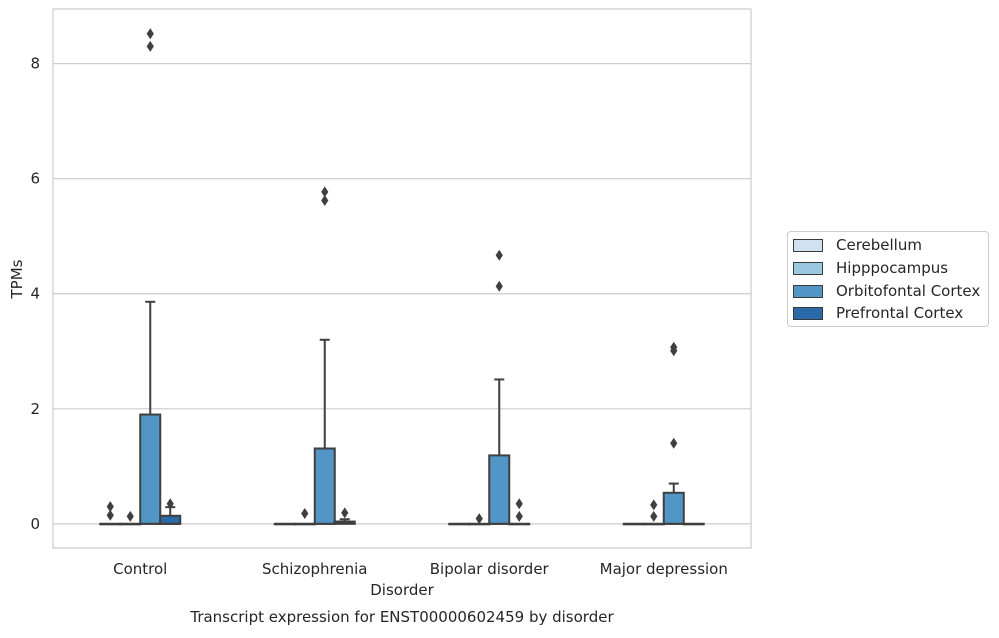 The image size is (999, 638). What do you see at coordinates (35, 179) in the screenshot?
I see `y-tick-label-6: 6` at bounding box center [35, 179].